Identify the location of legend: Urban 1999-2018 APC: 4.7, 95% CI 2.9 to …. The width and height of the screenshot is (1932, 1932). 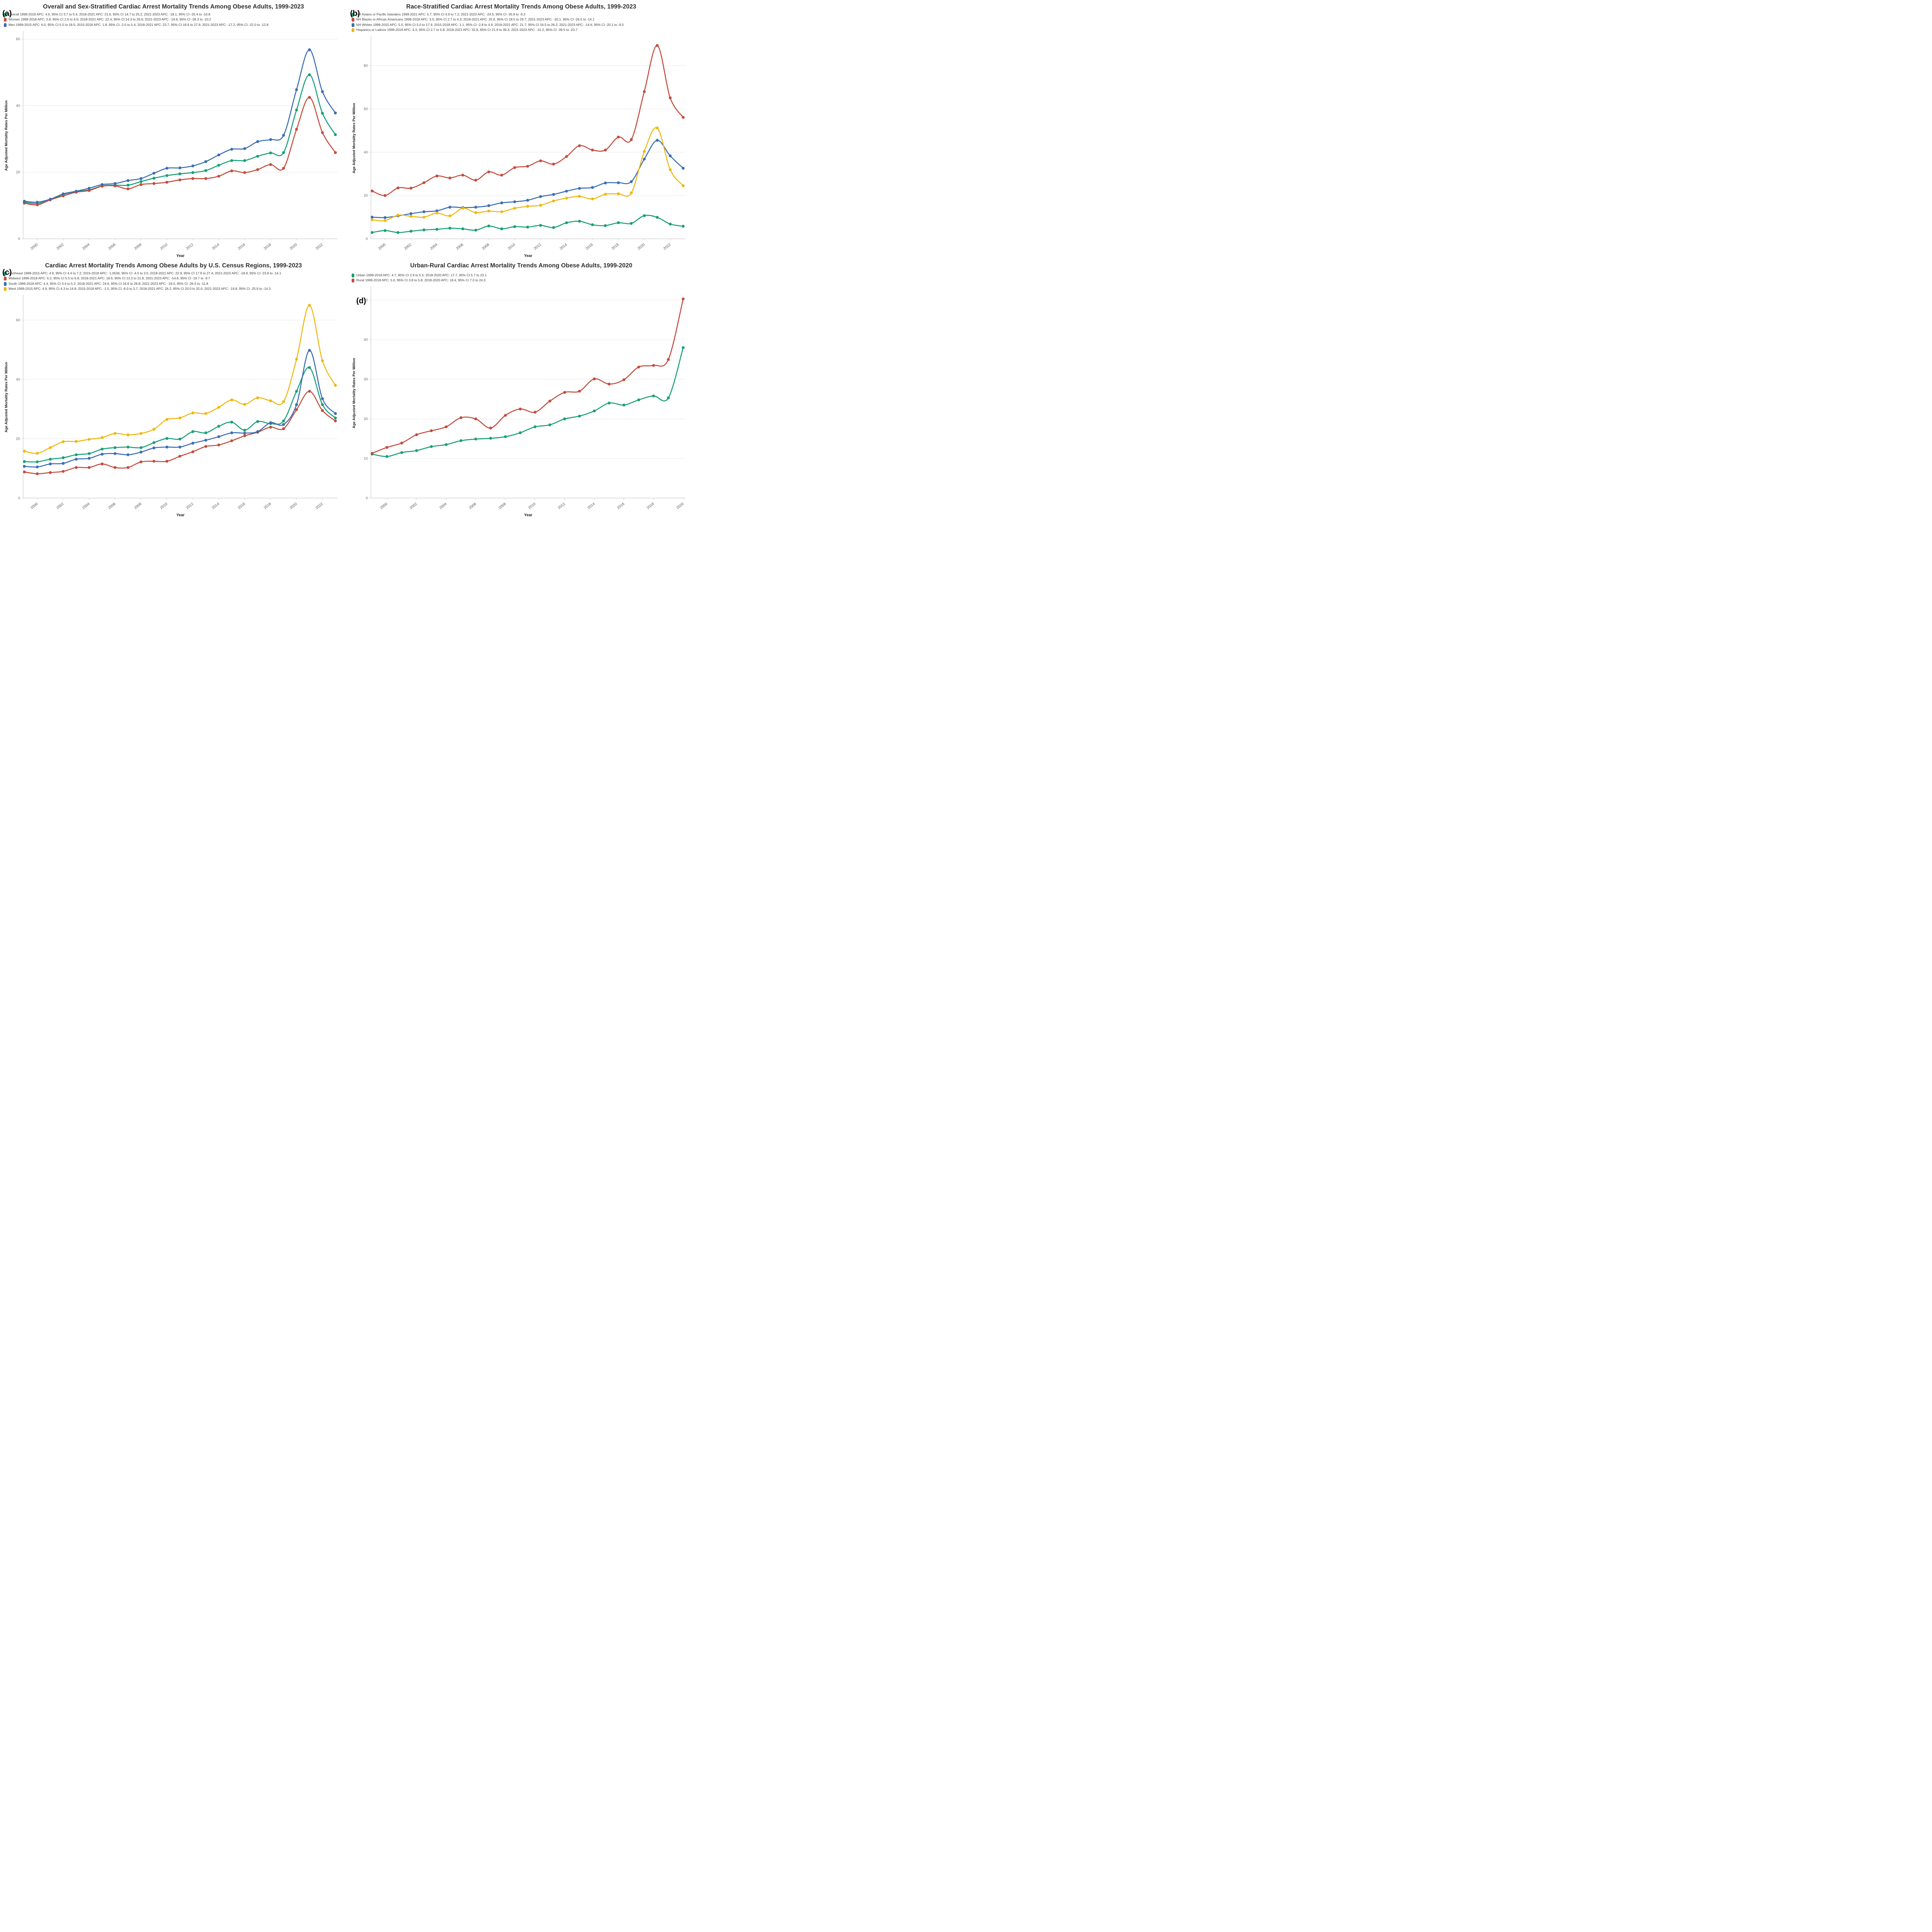
(522, 278).